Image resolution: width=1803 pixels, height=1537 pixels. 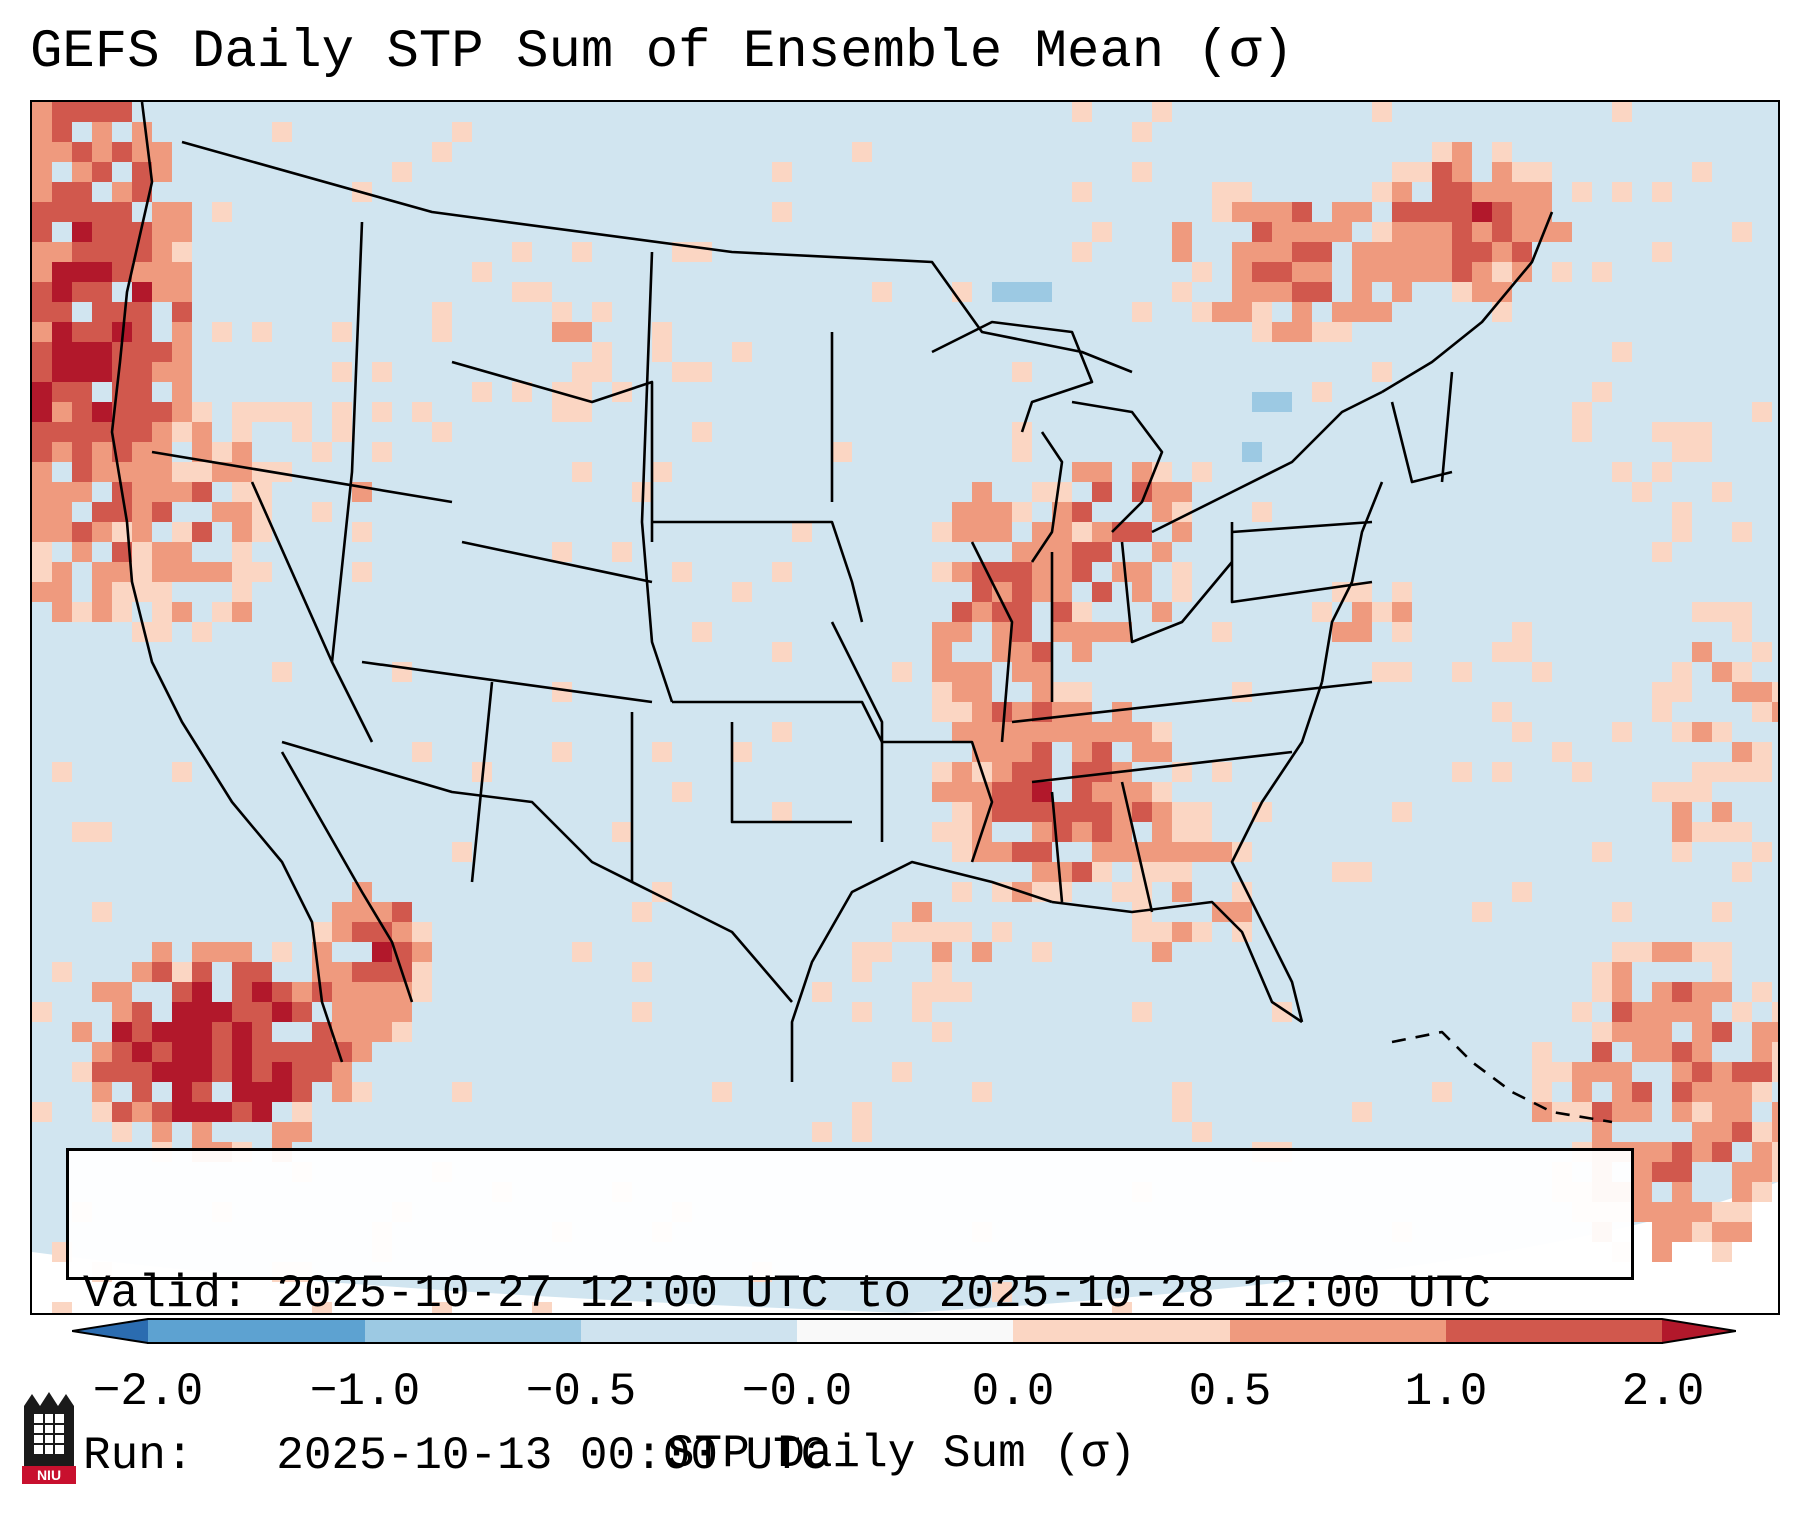 I want to click on colorbar-tick-label: 1.0, so click(x=1446, y=1392).